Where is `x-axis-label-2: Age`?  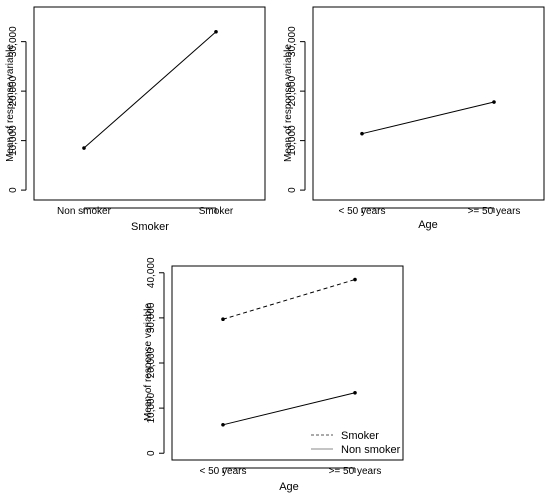 x-axis-label-2: Age is located at coordinates (428, 225).